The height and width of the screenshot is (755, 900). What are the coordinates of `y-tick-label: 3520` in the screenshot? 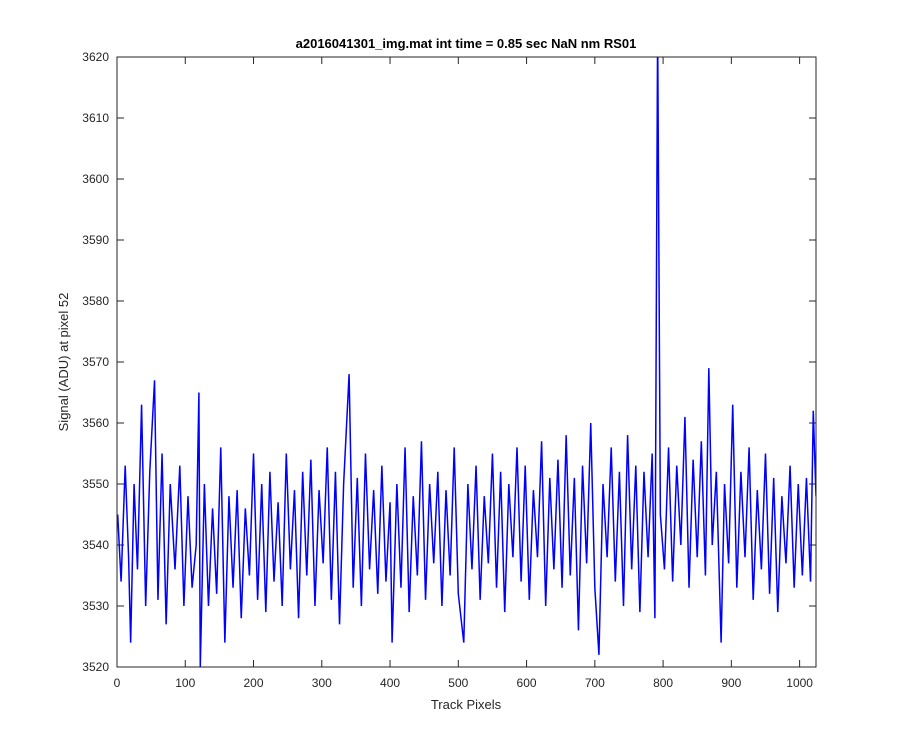 It's located at (95, 667).